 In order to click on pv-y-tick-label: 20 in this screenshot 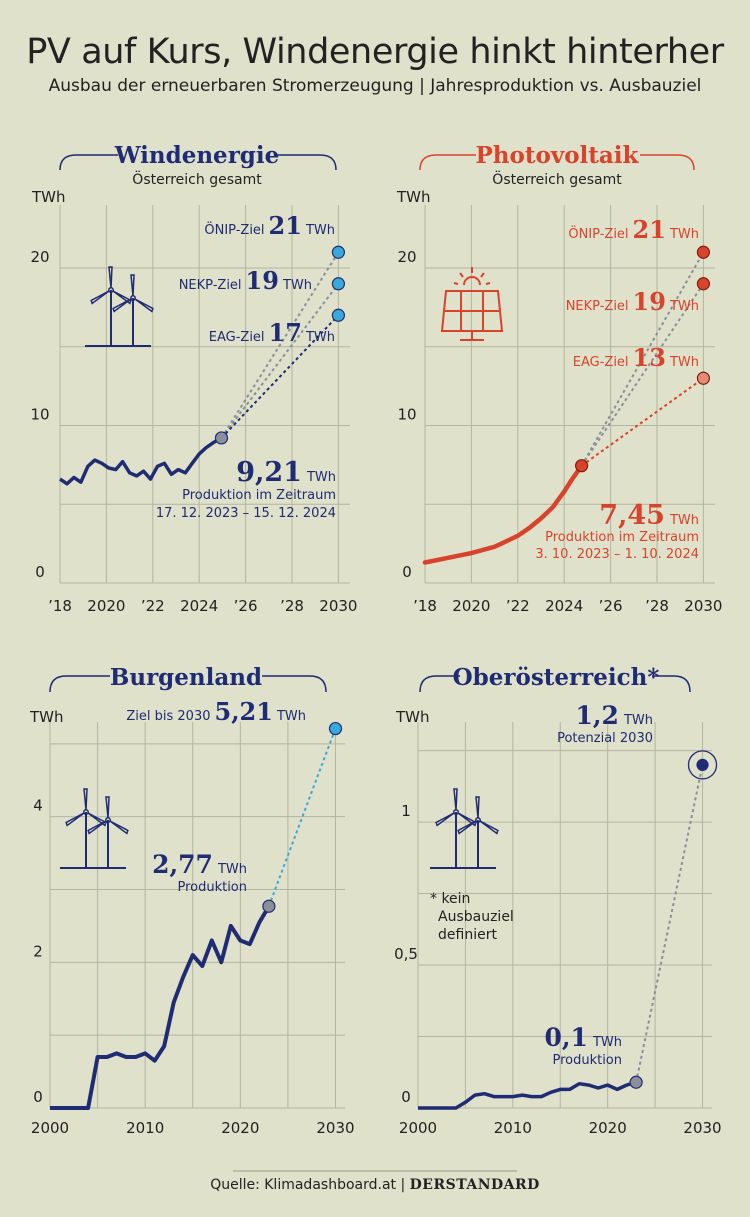, I will do `click(406, 257)`.